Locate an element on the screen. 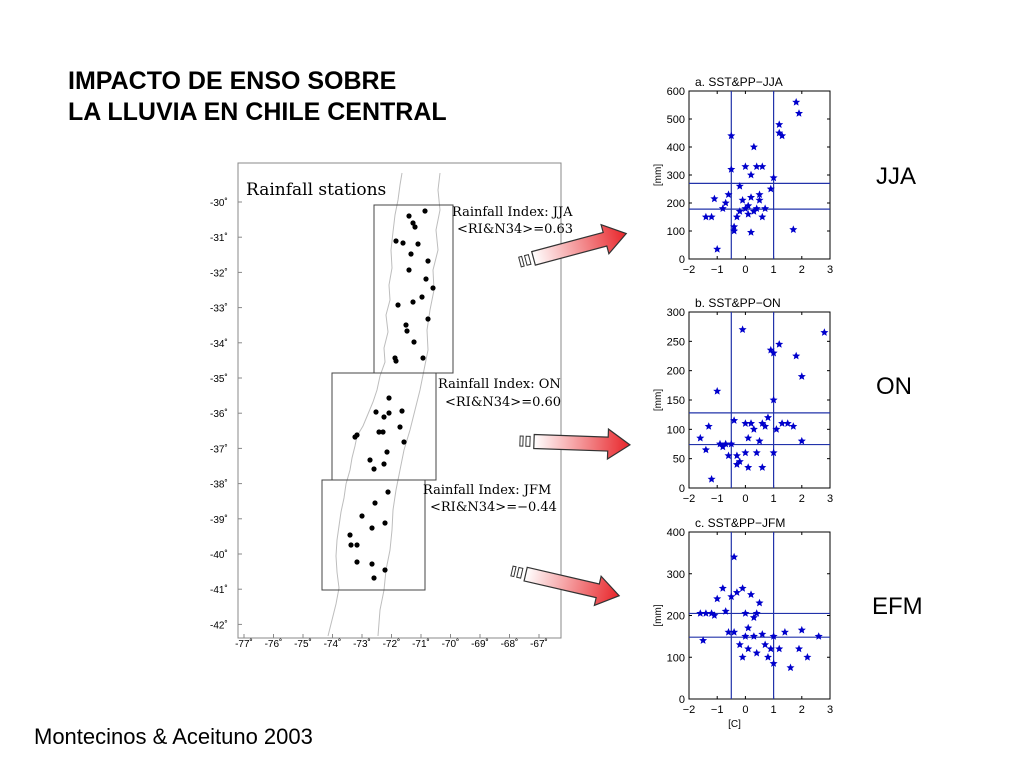 This screenshot has width=1024, height=768. x-tick-label: 2 is located at coordinates (802, 499).